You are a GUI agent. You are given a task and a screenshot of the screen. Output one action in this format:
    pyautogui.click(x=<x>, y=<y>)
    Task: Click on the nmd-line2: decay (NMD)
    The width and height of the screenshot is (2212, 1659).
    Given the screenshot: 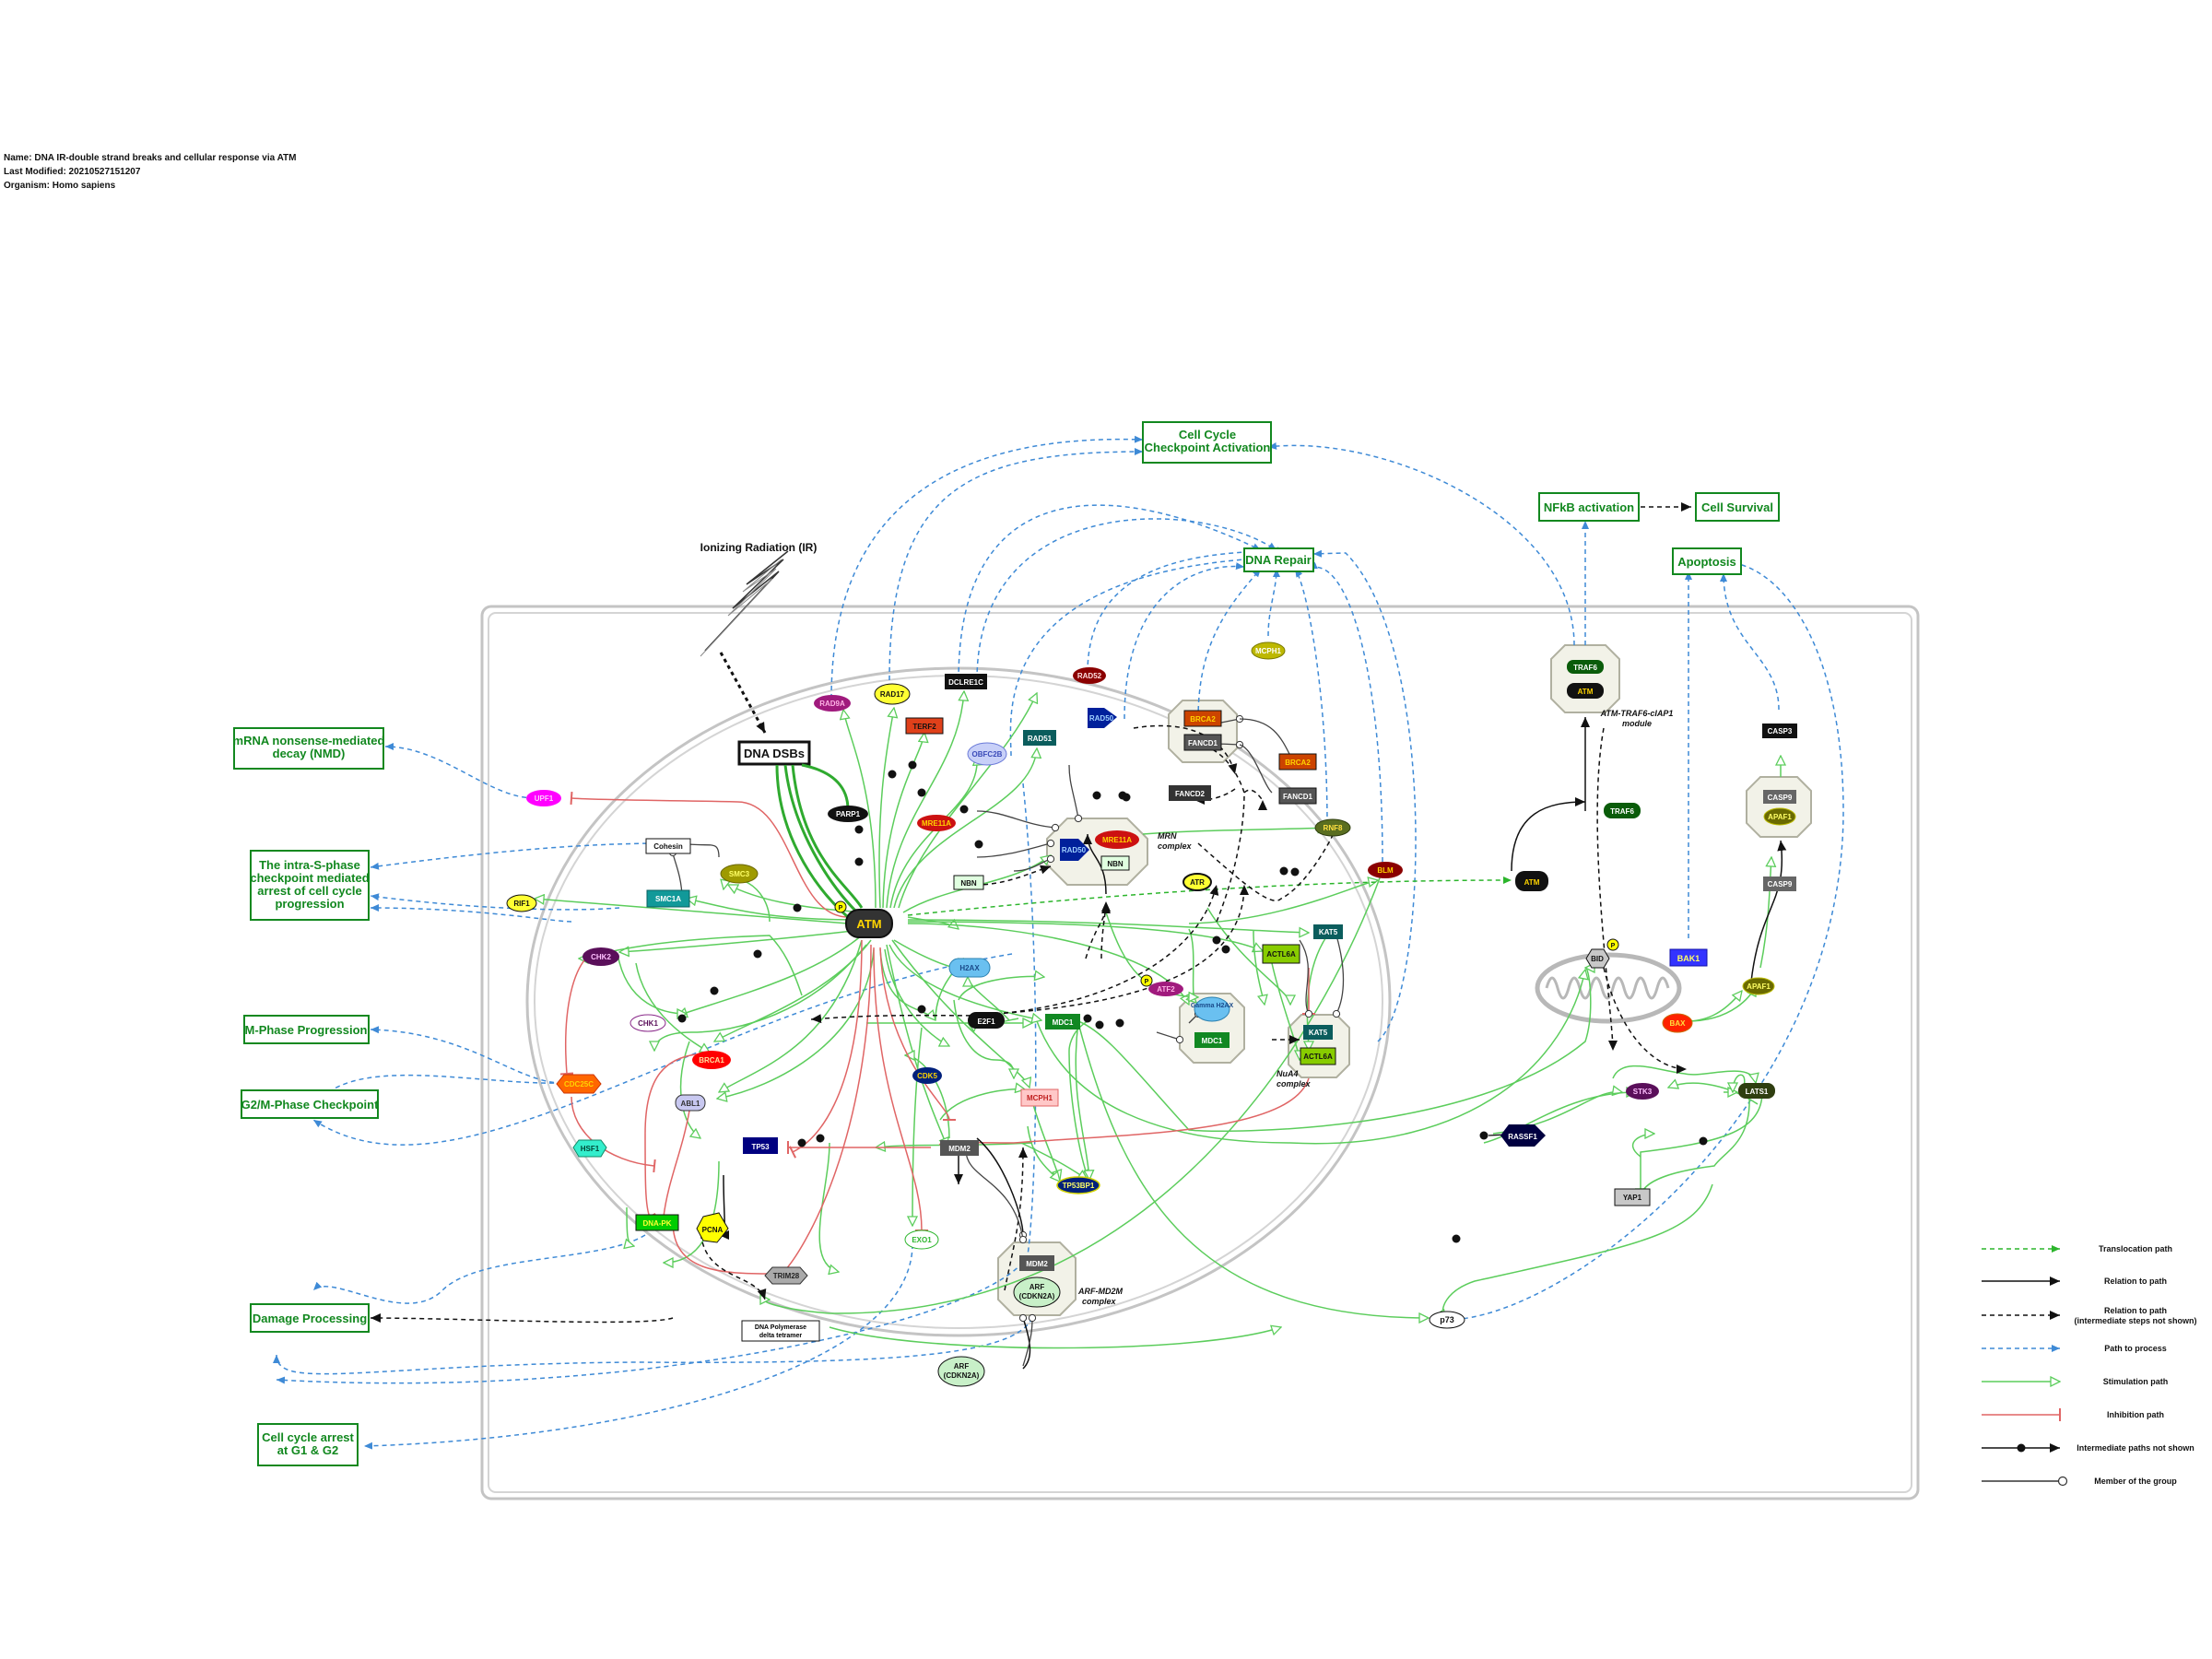 What is the action you would take?
    pyautogui.click(x=309, y=753)
    